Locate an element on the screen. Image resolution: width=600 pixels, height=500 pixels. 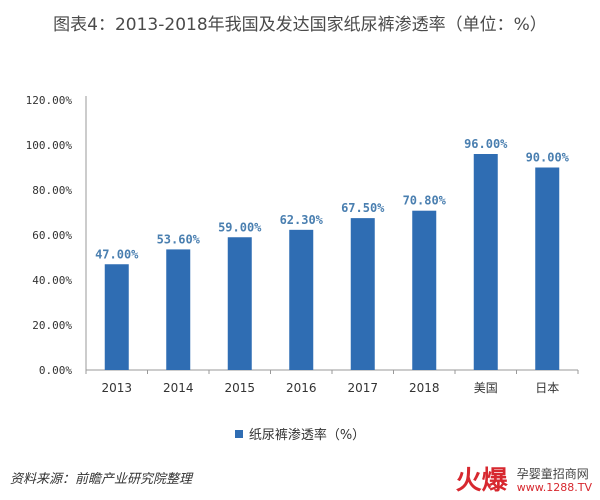
data-label: 90.00% is located at coordinates (548, 158).